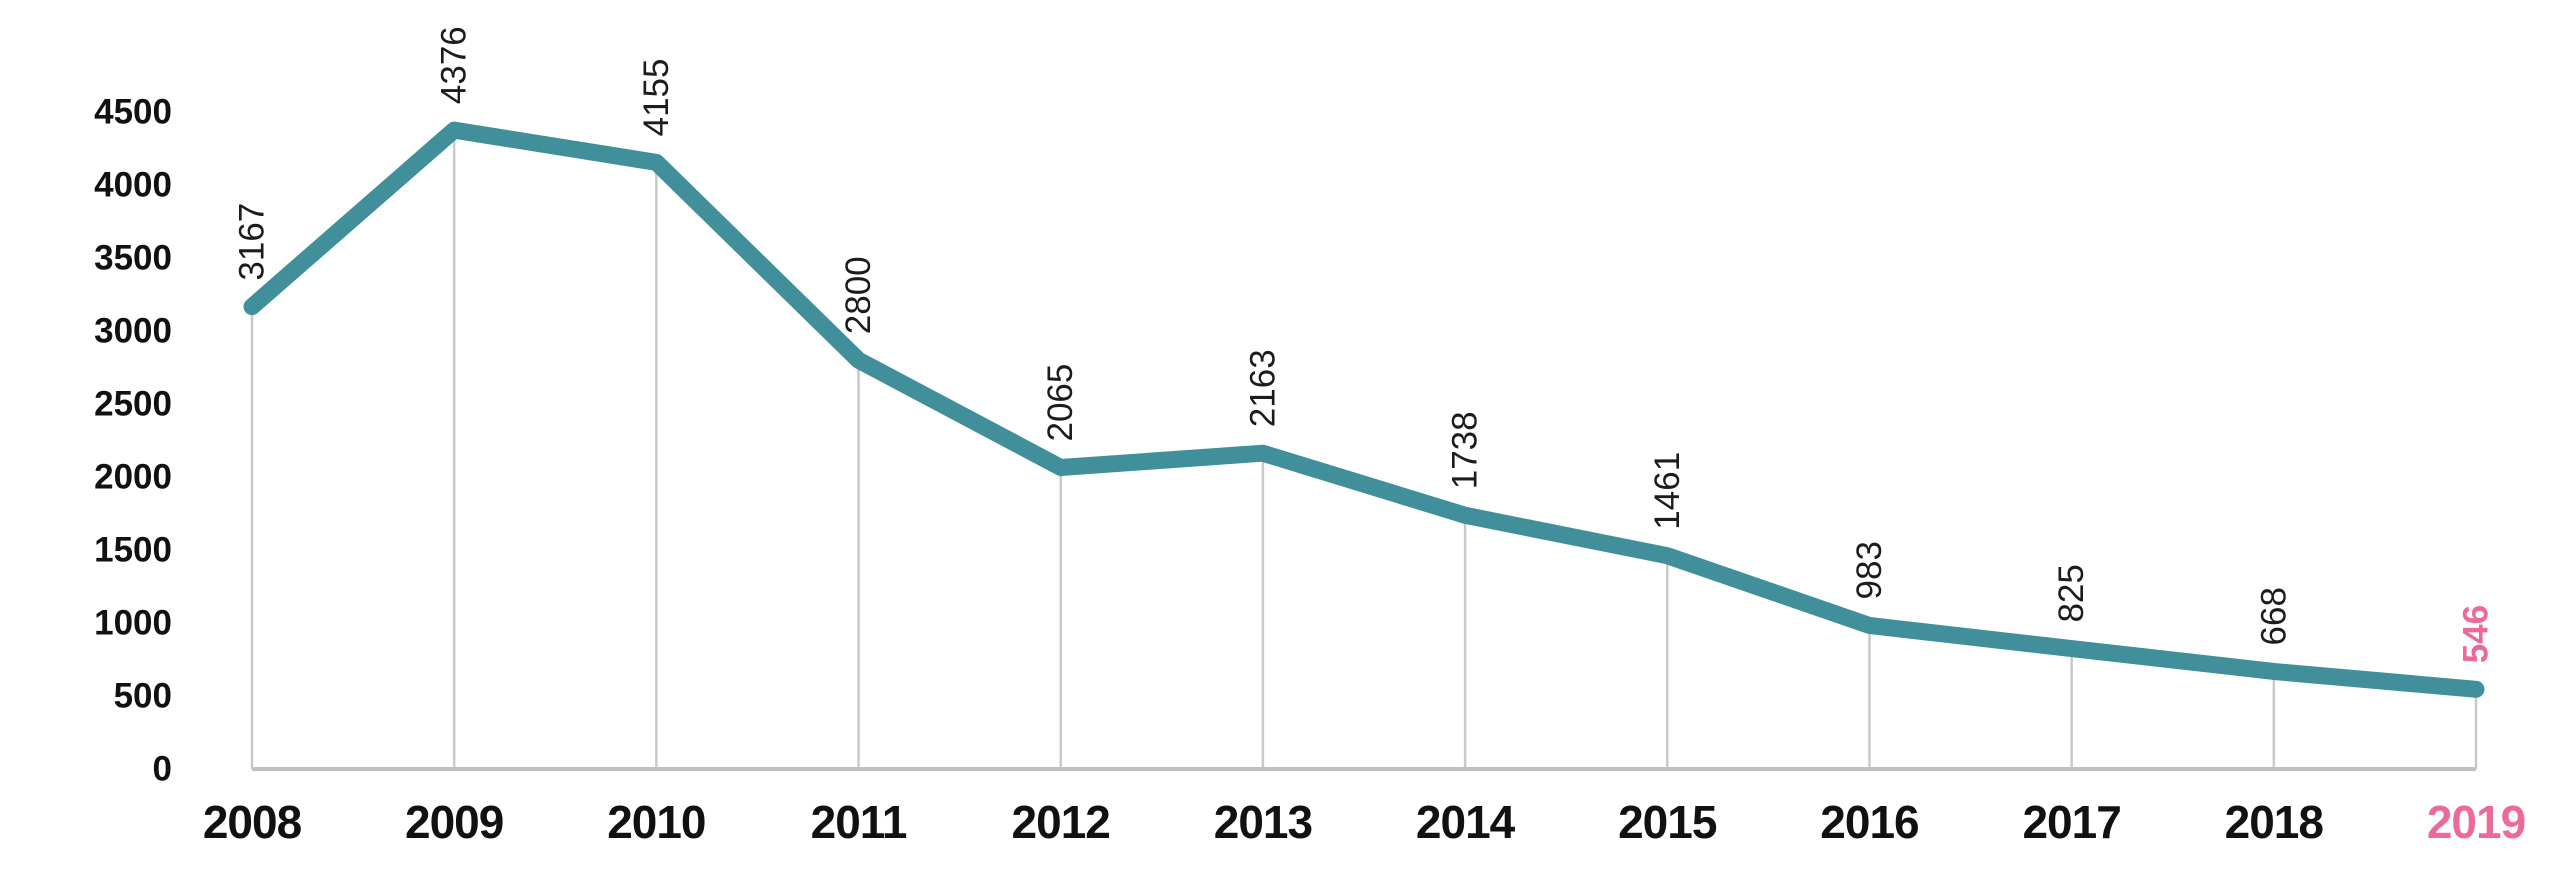 The image size is (2560, 885). What do you see at coordinates (2273, 616) in the screenshot?
I see `data-point-label: 668` at bounding box center [2273, 616].